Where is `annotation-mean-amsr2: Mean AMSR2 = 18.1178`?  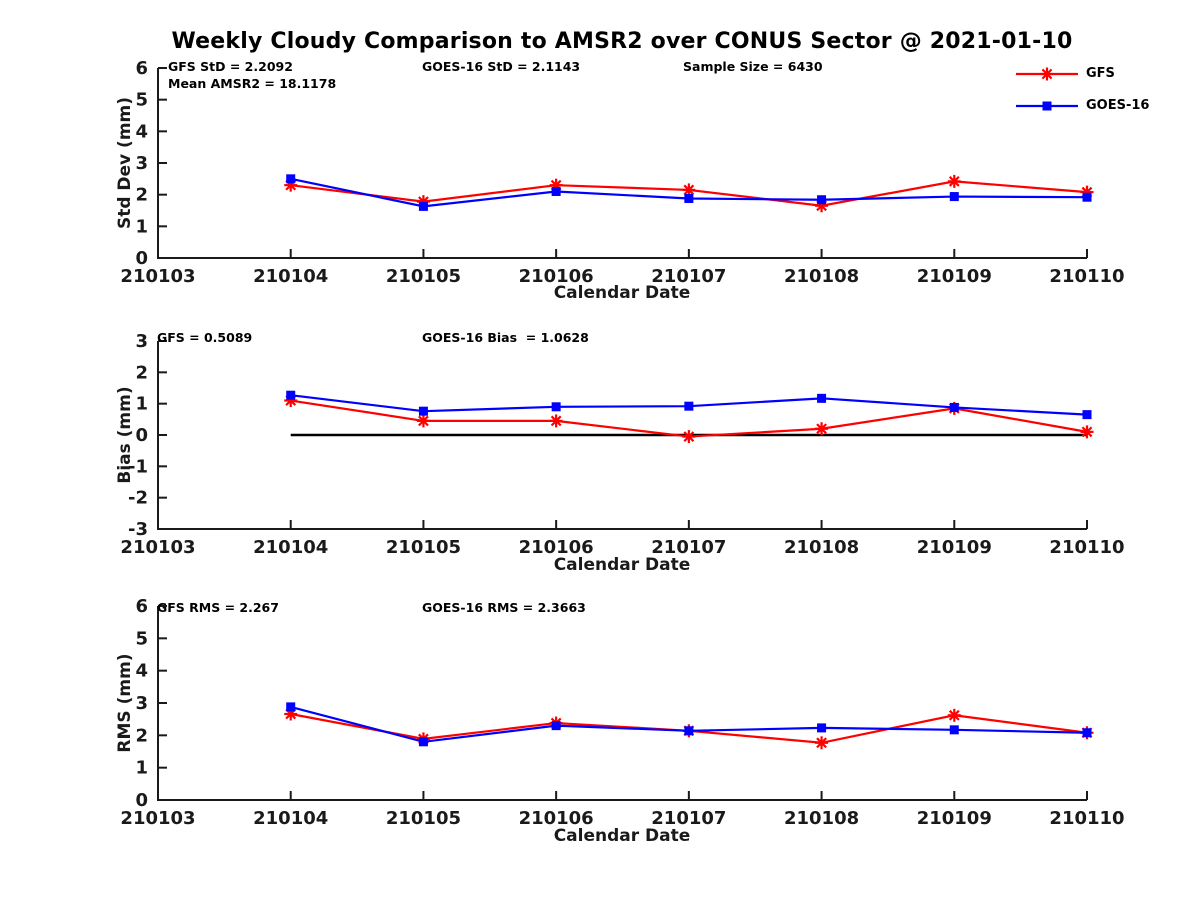
annotation-mean-amsr2: Mean AMSR2 = 18.1178 is located at coordinates (252, 83).